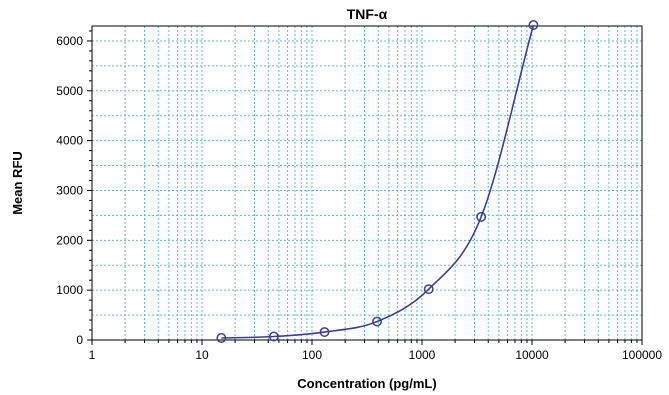 The width and height of the screenshot is (669, 395). Describe the element at coordinates (69, 41) in the screenshot. I see `y-tick-label: 6000` at that location.